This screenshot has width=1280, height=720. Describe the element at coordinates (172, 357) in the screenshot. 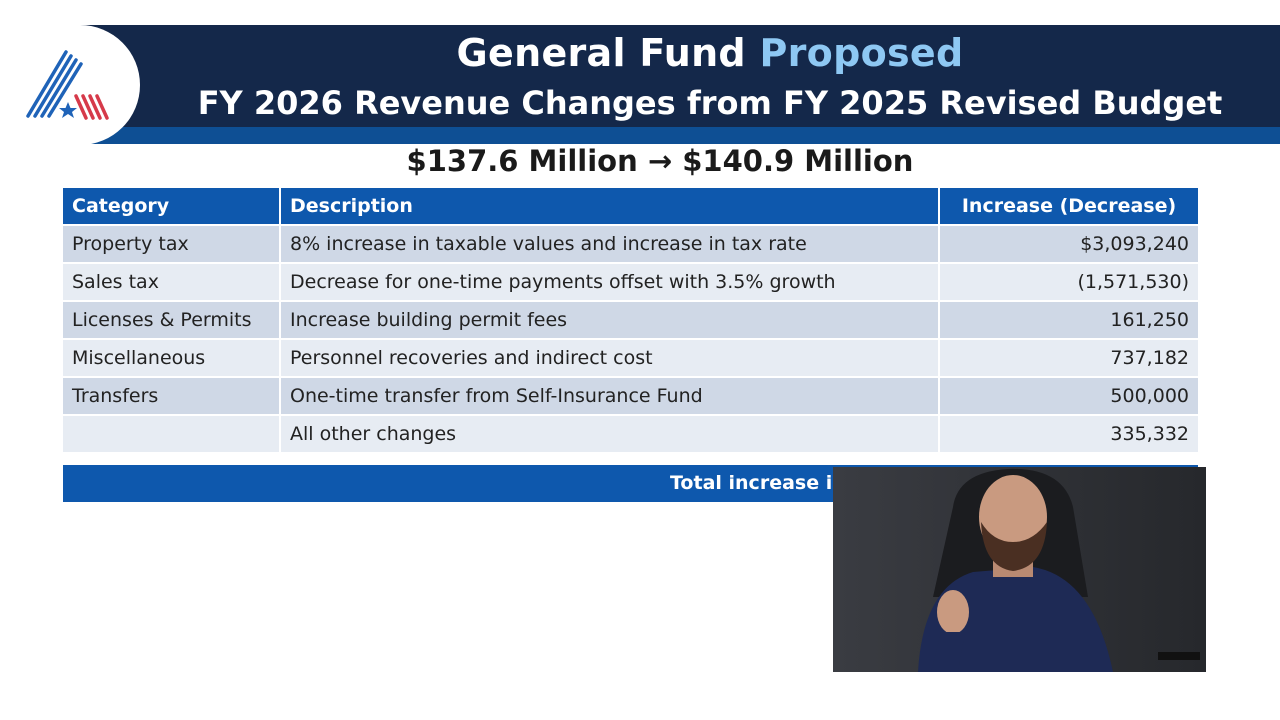

I see `row-category: Miscellaneous` at that location.